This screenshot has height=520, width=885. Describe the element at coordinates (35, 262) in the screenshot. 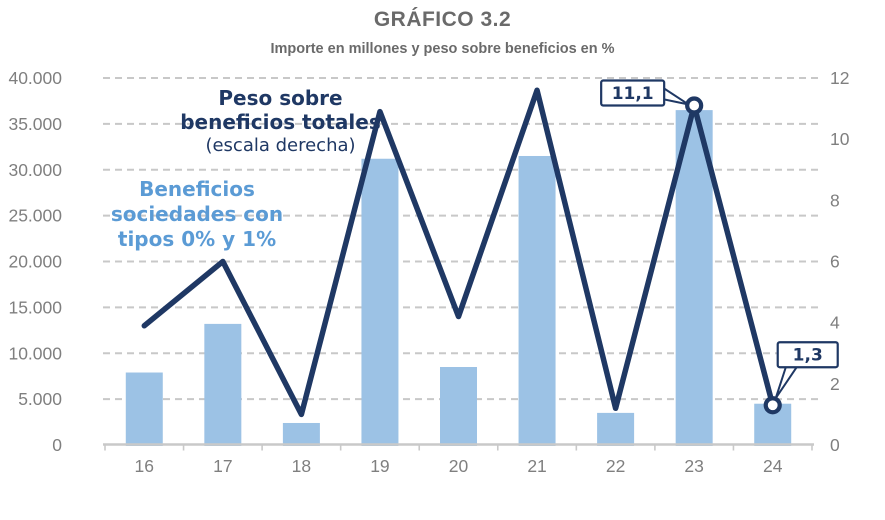

I see `y-axis-left-tick-label: 20.000` at that location.